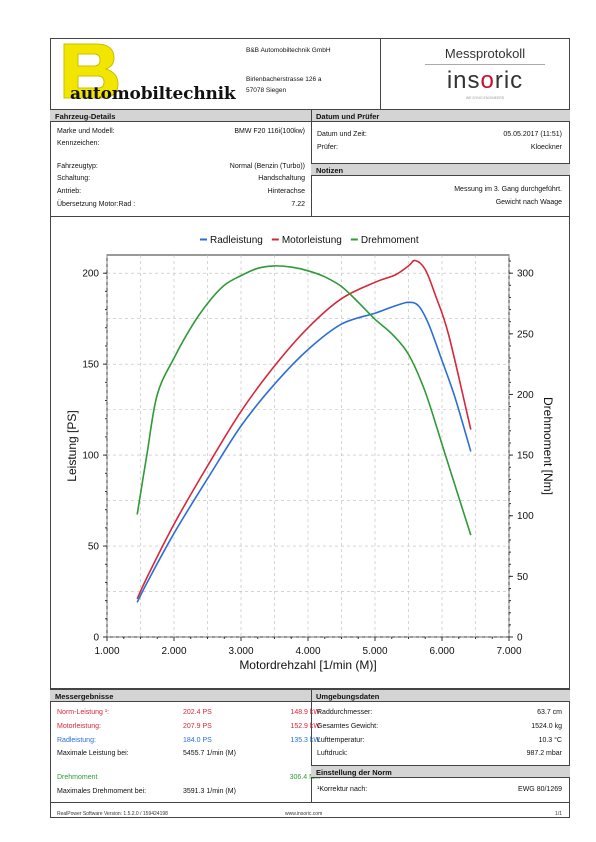  Describe the element at coordinates (79, 726) in the screenshot. I see `result-label: Motorleistung:` at that location.